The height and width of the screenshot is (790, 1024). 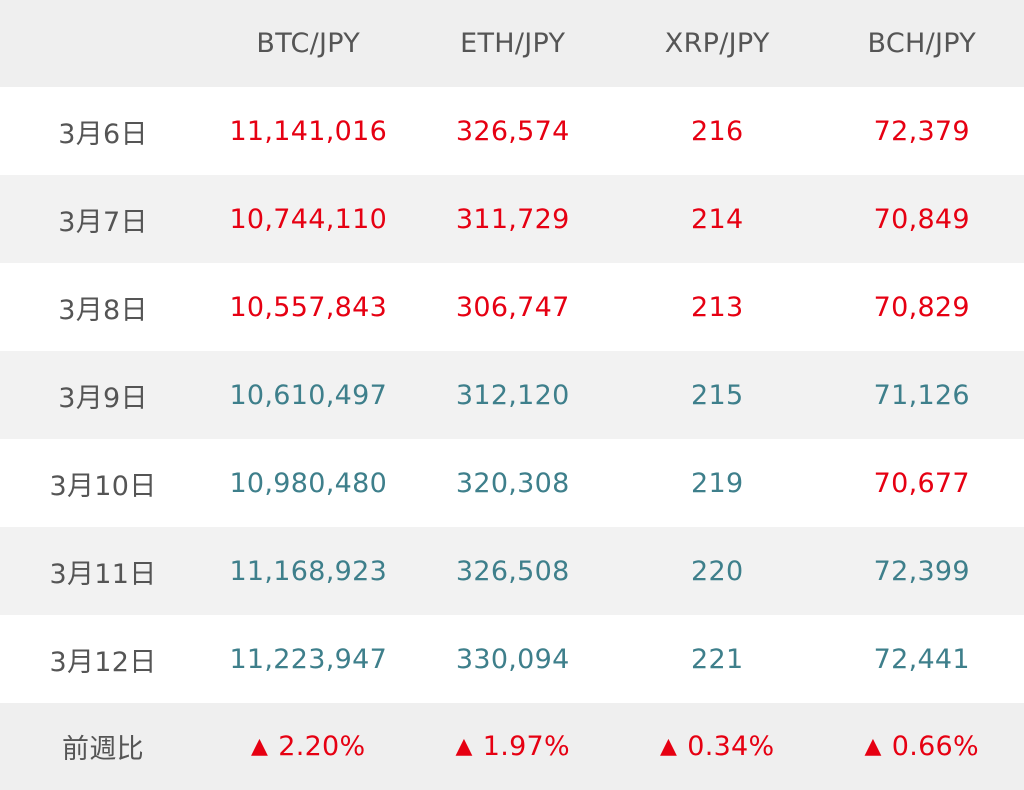 I want to click on table-row: 3月9日 10,610,497 312,120 215 71,126, so click(x=512, y=395).